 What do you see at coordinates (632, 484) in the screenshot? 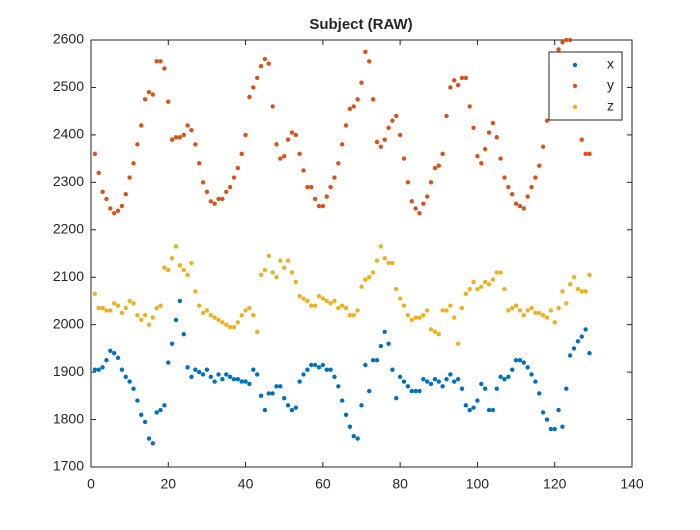
I see `x-tick-label: 140` at bounding box center [632, 484].